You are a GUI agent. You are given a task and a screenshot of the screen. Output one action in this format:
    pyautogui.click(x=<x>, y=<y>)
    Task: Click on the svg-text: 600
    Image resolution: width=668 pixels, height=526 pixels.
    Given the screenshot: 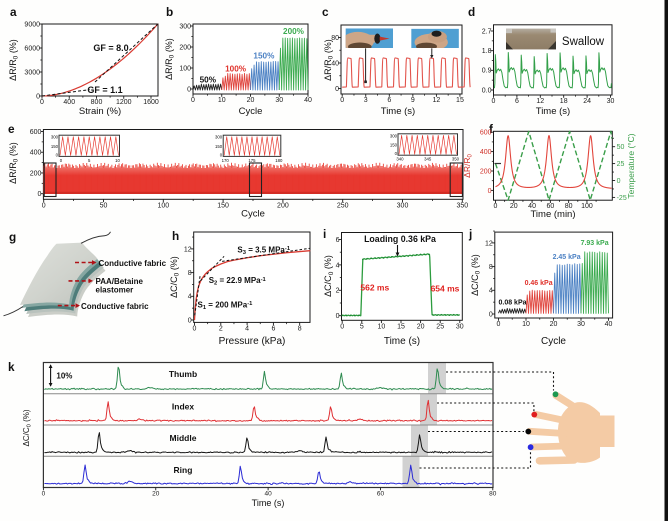 What is the action you would take?
    pyautogui.click(x=486, y=133)
    